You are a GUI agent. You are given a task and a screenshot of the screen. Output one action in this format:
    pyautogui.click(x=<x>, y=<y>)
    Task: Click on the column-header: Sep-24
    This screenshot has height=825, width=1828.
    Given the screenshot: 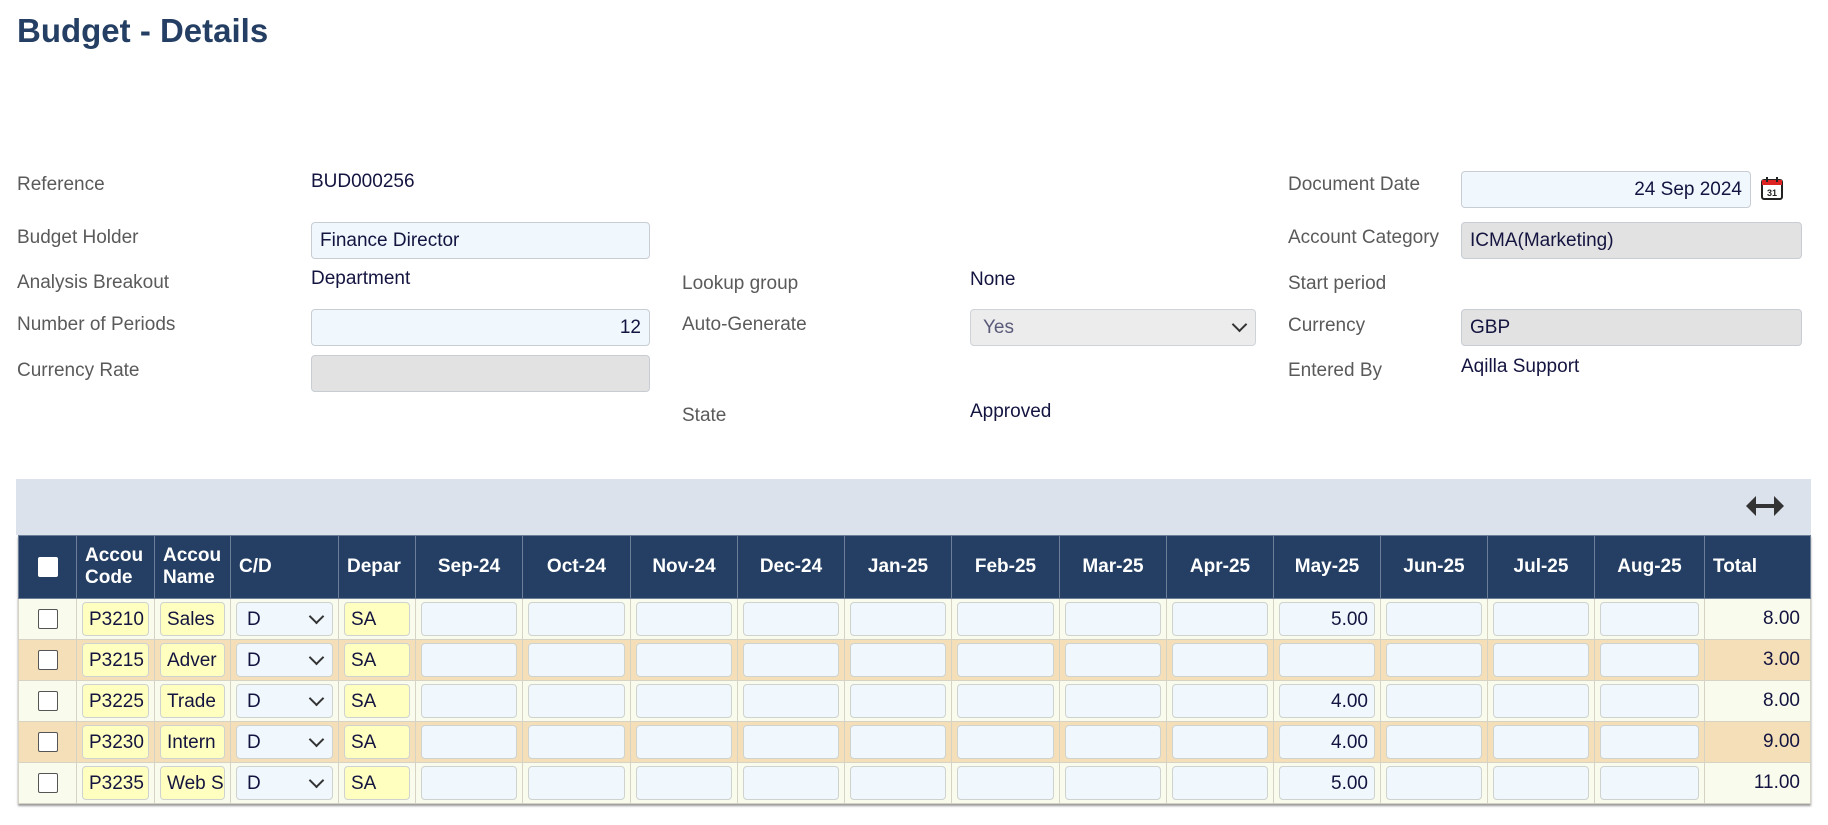 What is the action you would take?
    pyautogui.click(x=469, y=567)
    